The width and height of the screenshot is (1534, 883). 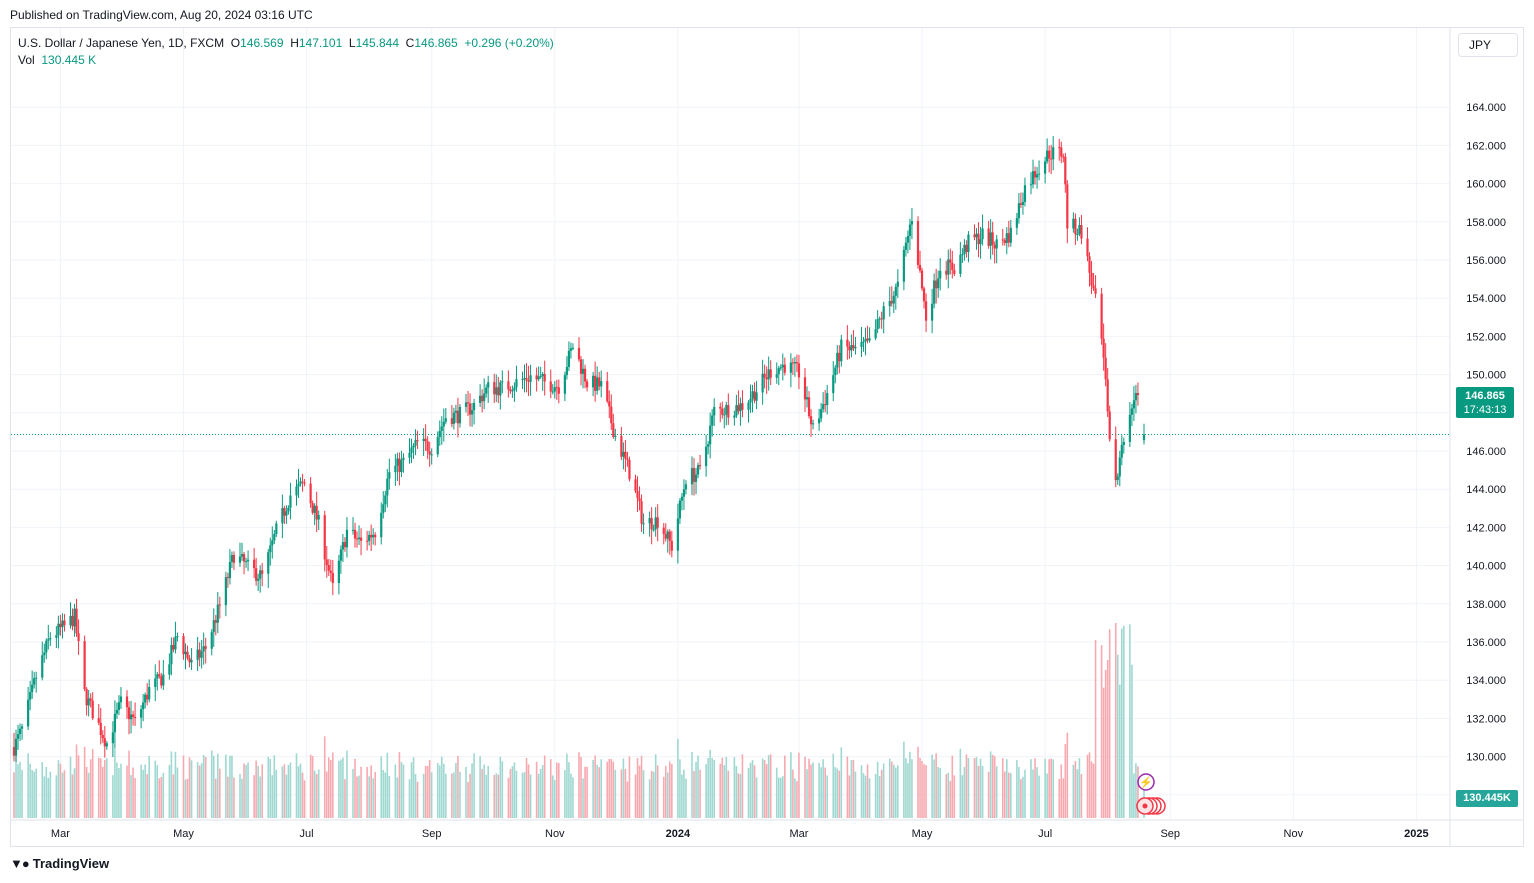 What do you see at coordinates (1488, 45) in the screenshot?
I see `currency-button: JPY` at bounding box center [1488, 45].